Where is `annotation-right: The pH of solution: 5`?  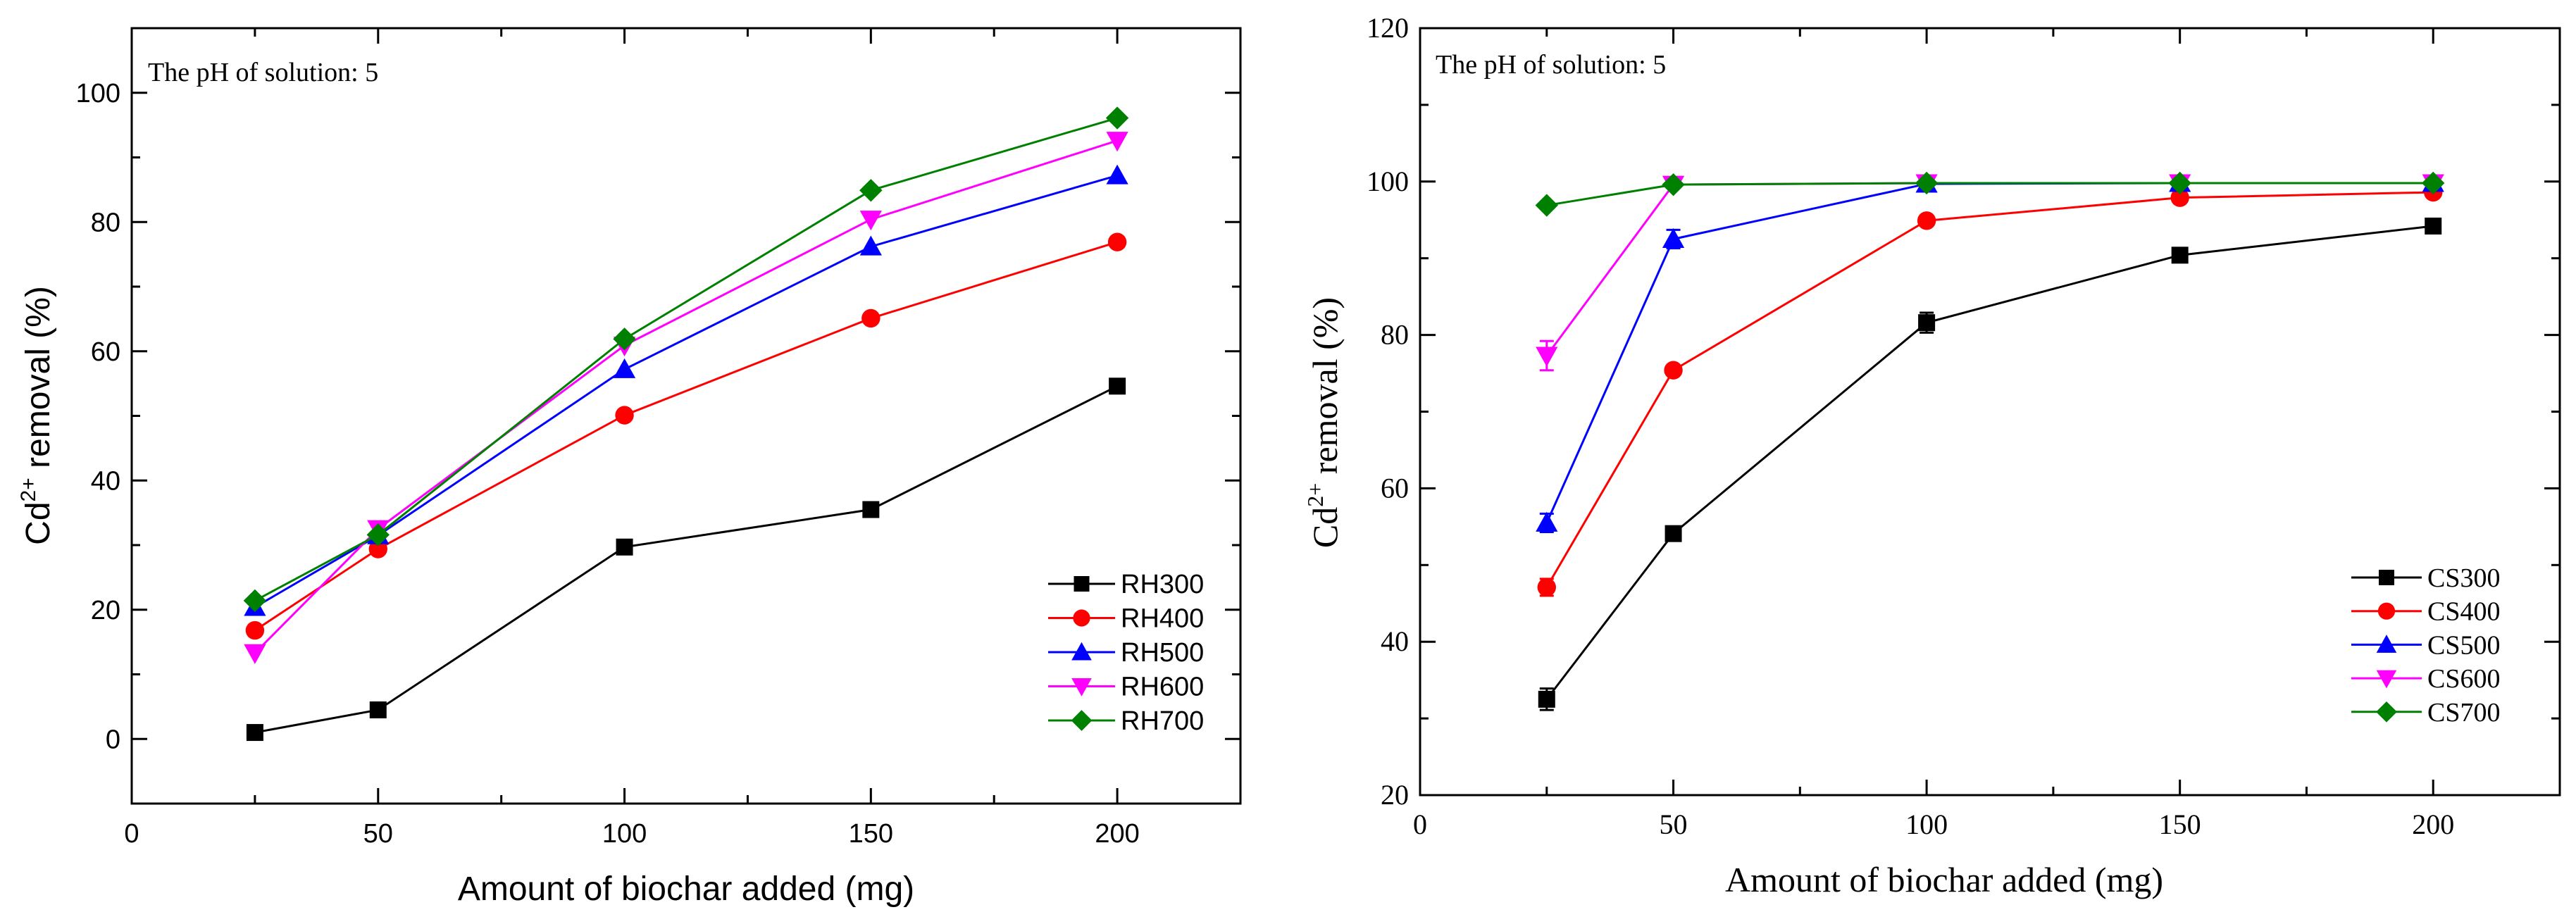
annotation-right: The pH of solution: 5 is located at coordinates (1551, 65).